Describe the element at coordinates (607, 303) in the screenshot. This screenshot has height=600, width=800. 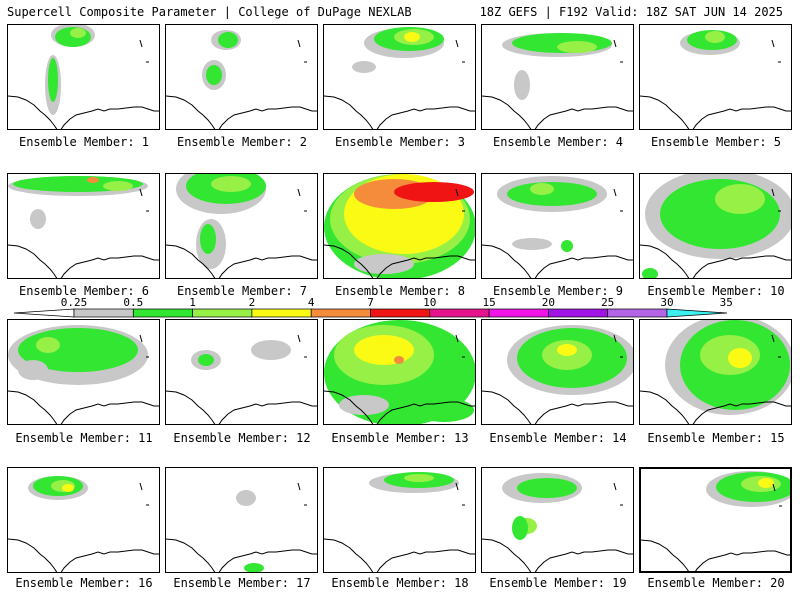
I see `colorbar-tick-label: 25` at that location.